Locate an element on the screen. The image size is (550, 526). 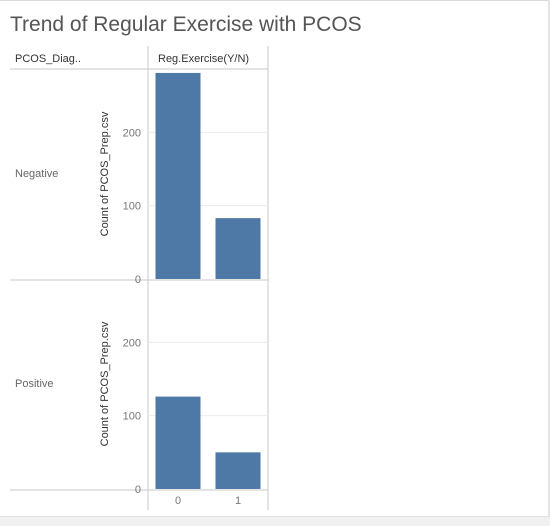
chart-title: Trend of Regular Exercise with PCOS is located at coordinates (186, 24).